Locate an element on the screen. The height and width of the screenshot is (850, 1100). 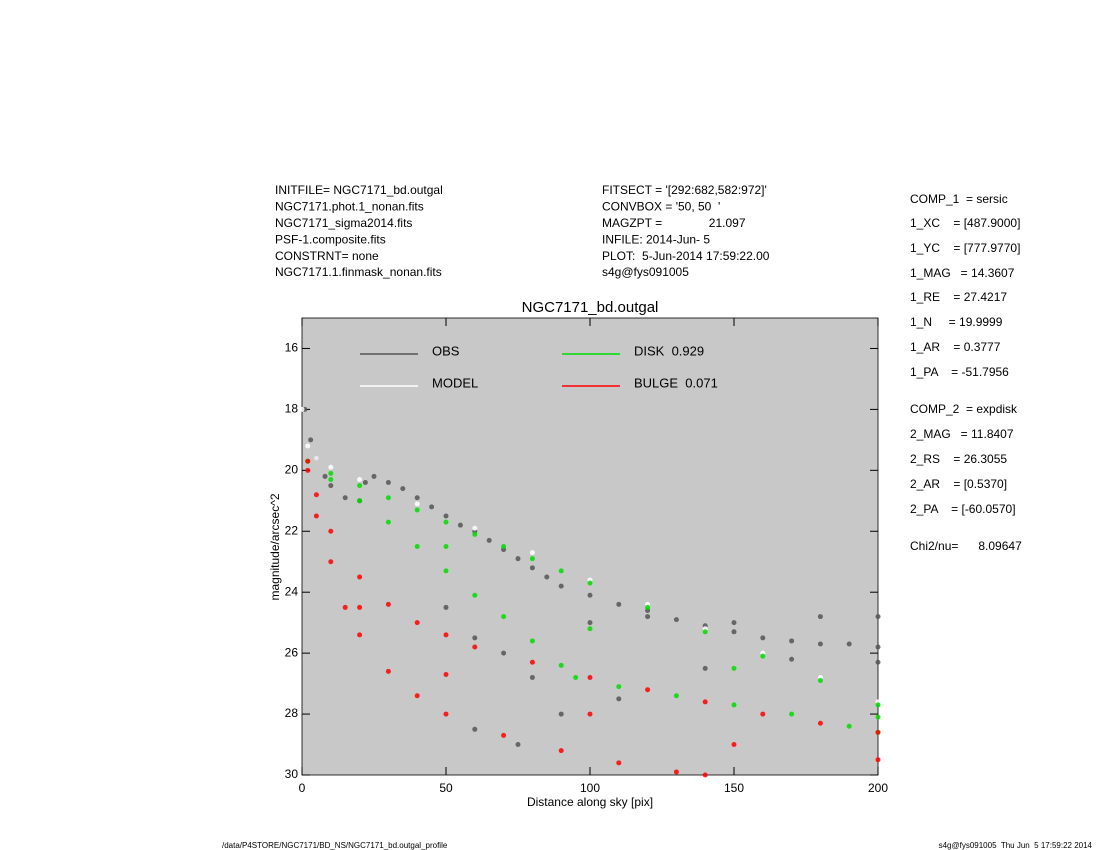
y-tick-label: 28 is located at coordinates (292, 713).